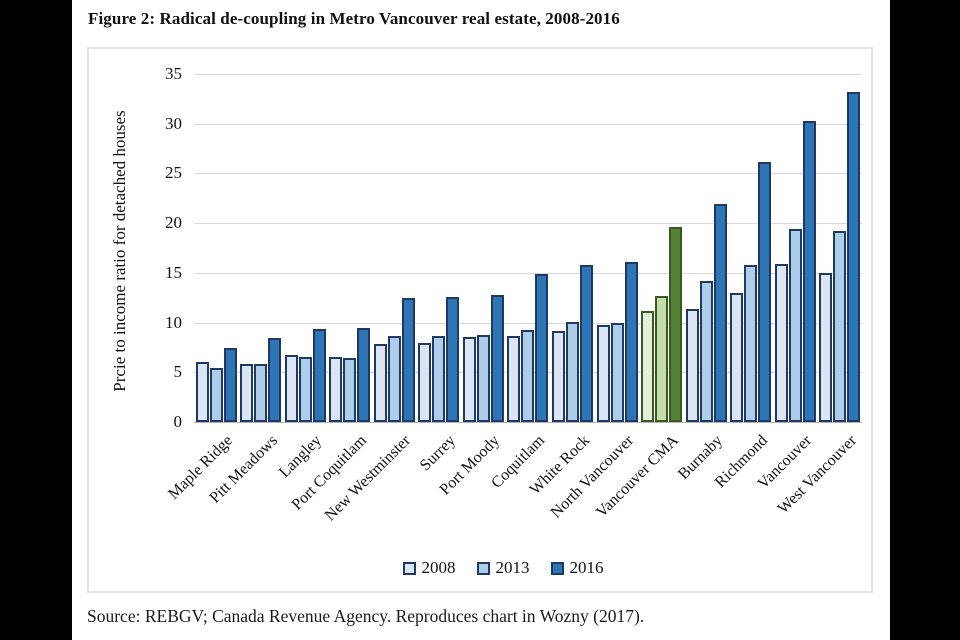  Describe the element at coordinates (173, 173) in the screenshot. I see `y-tick-label: 25` at that location.